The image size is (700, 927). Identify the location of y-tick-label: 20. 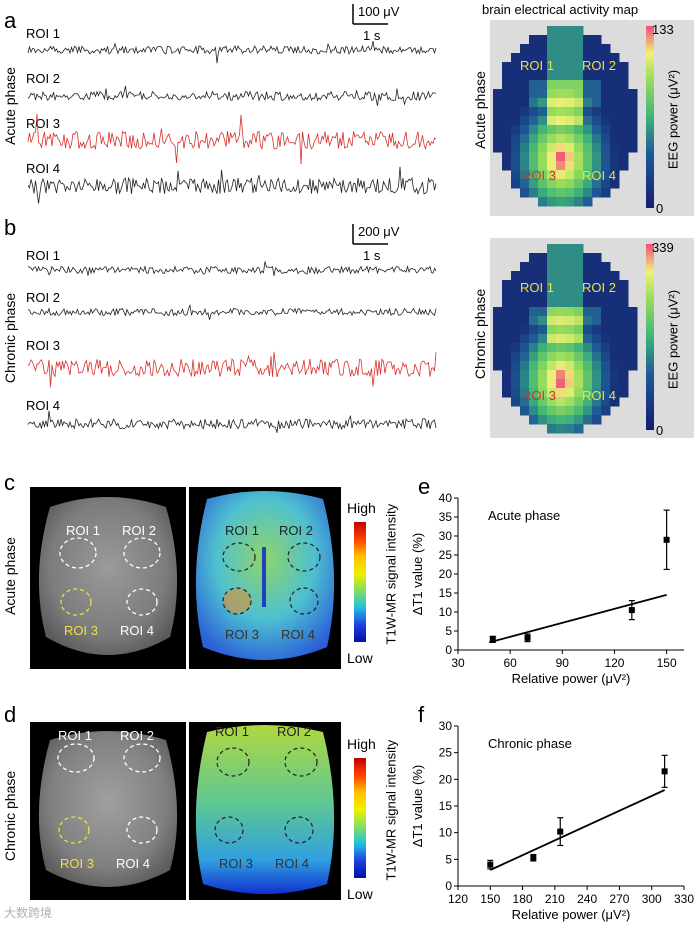
(446, 574).